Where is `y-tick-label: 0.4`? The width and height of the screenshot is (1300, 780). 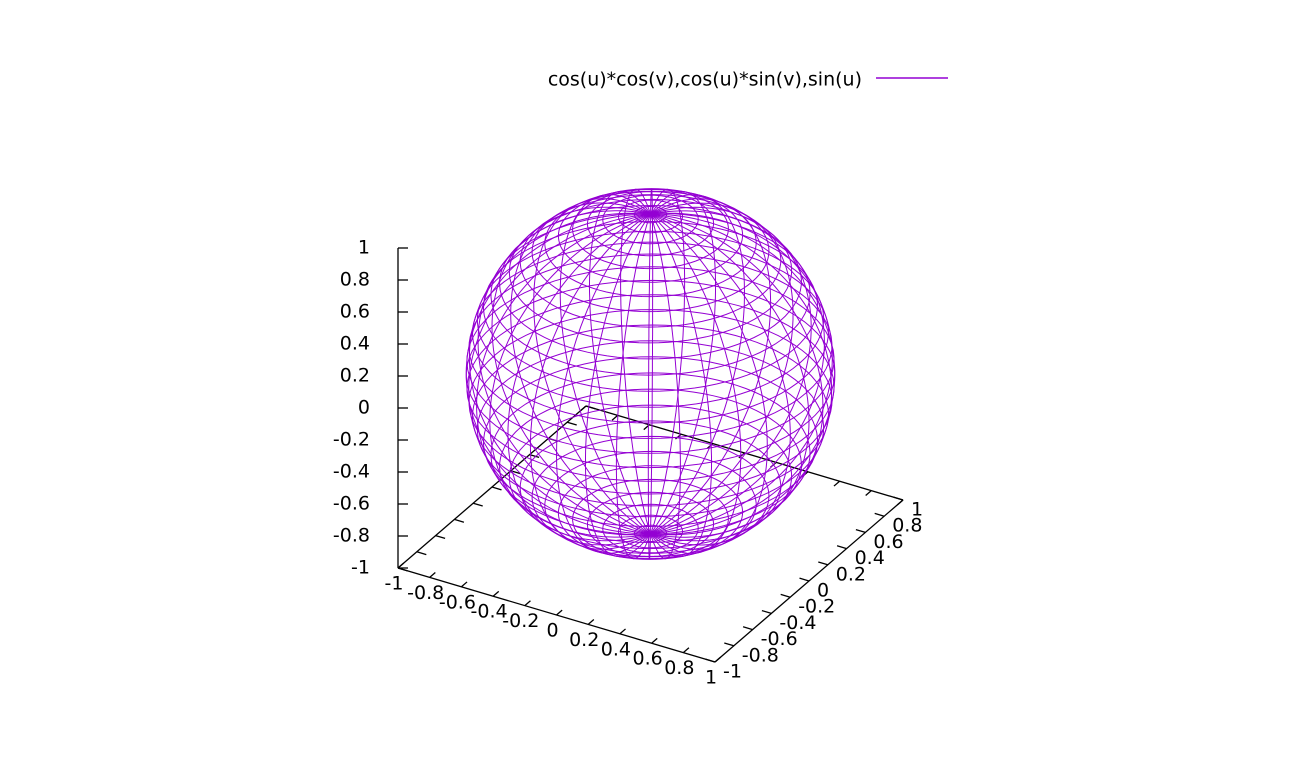
y-tick-label: 0.4 is located at coordinates (870, 558).